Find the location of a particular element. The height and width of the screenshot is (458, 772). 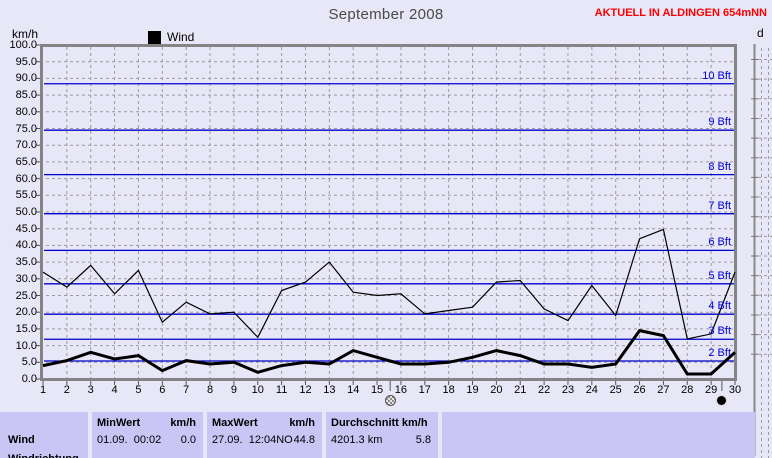

beaufort-label: 3 Bft is located at coordinates (719, 331).